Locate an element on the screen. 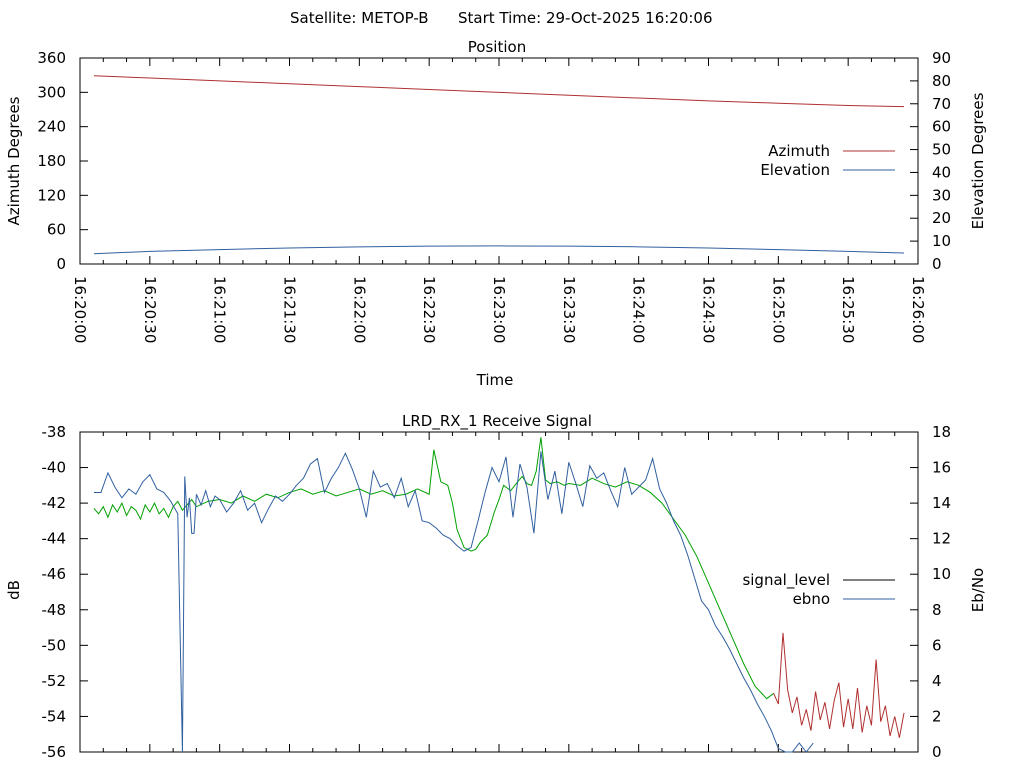 The image size is (1024, 768). position-y2-ticks: 0 10 20 30 40 50 60 70 80 90 is located at coordinates (930, 161).